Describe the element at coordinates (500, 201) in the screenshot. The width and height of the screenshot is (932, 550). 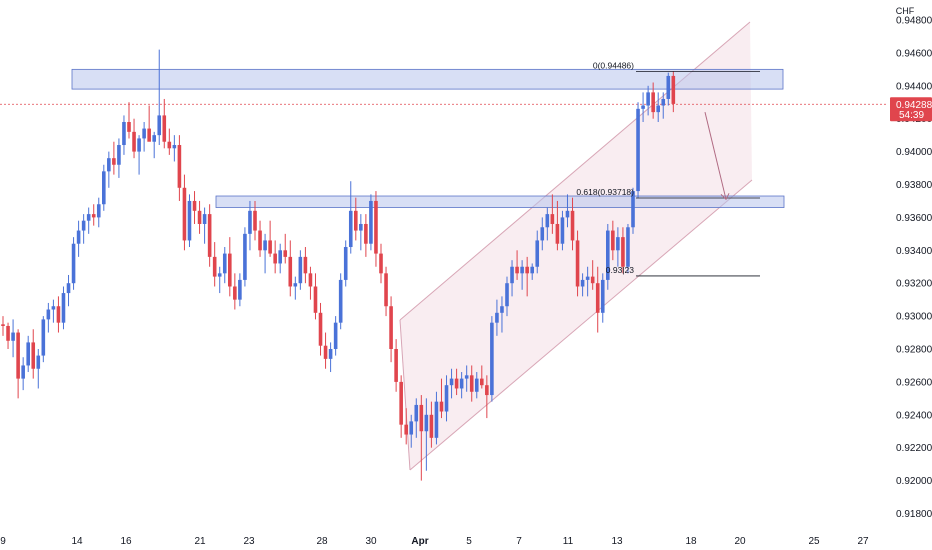
I see `support-zone` at that location.